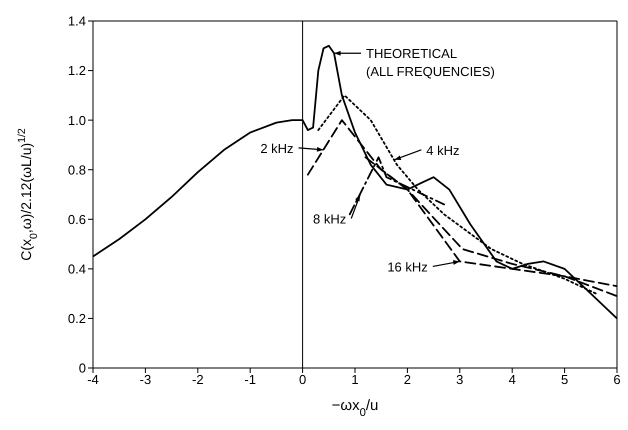 Image resolution: width=628 pixels, height=430 pixels. I want to click on x-tick-label: 6, so click(617, 380).